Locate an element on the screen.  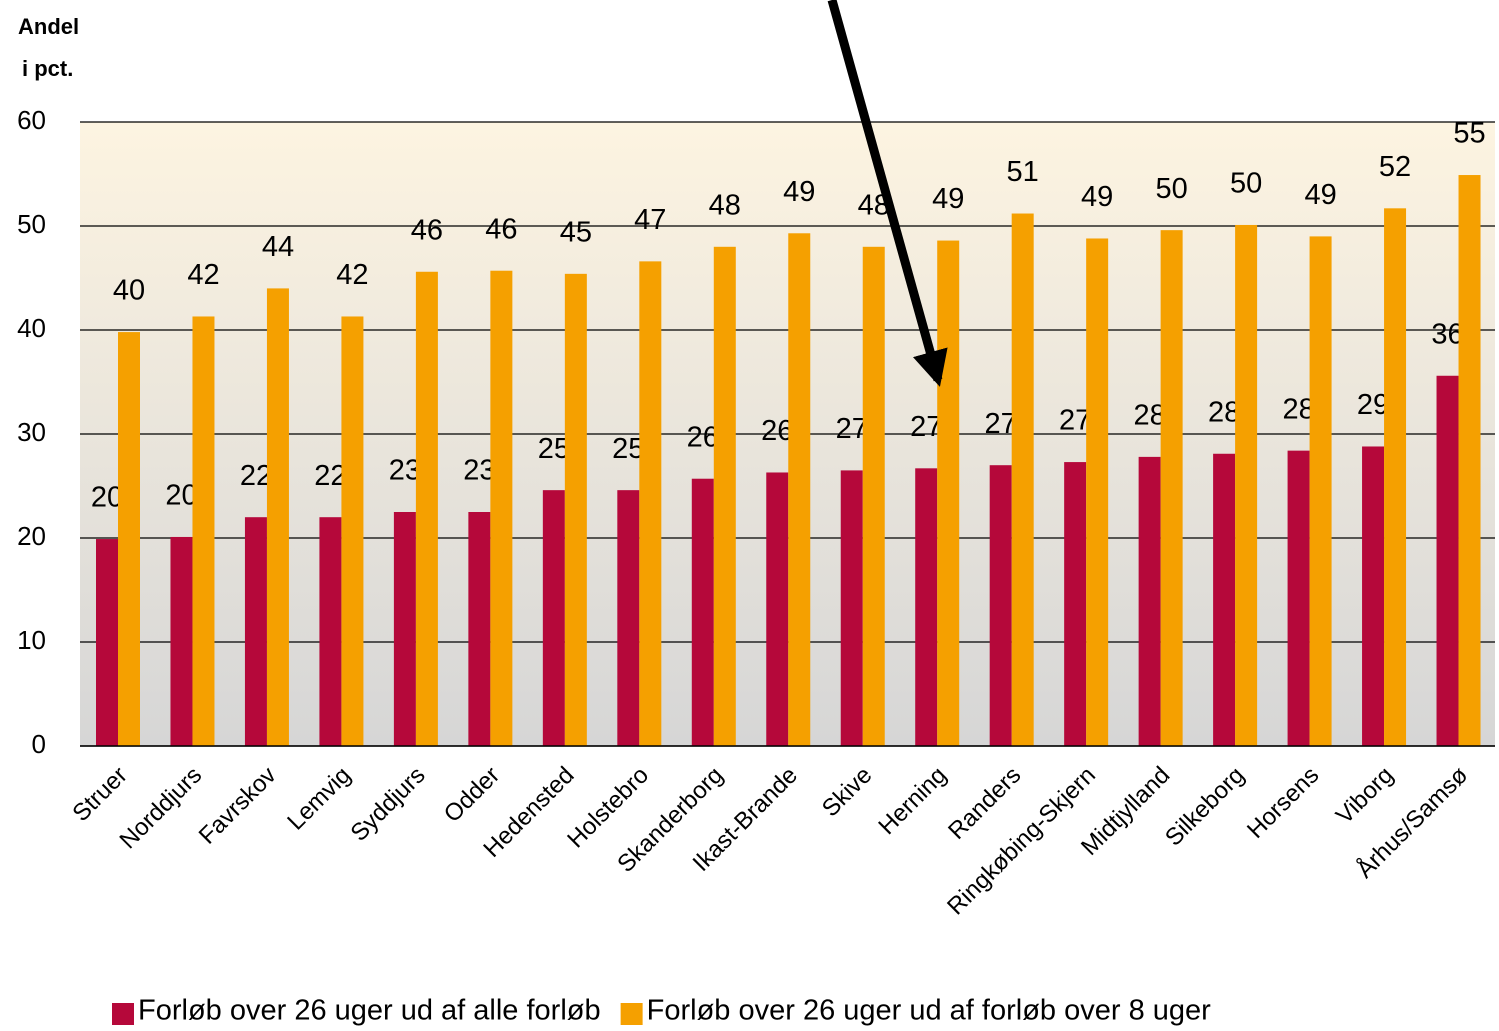
data-label: 48 is located at coordinates (725, 205).